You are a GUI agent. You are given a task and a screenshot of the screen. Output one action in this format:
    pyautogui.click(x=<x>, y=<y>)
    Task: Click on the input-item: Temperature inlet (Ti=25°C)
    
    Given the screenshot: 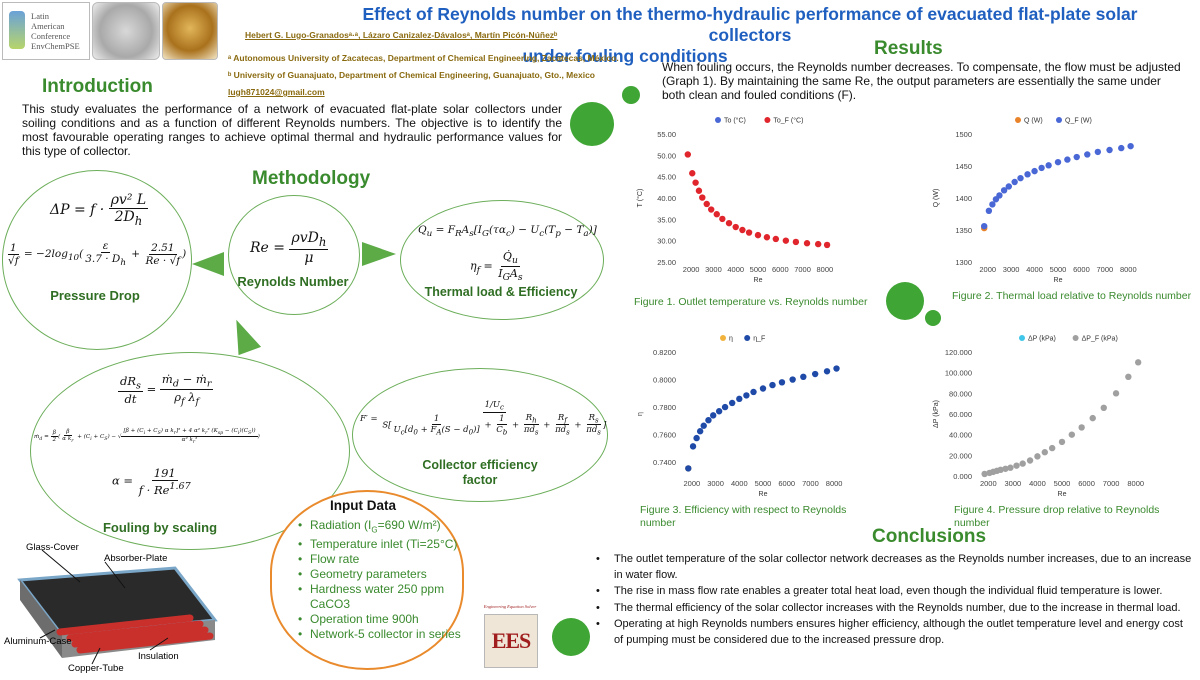 What is the action you would take?
    pyautogui.click(x=389, y=544)
    